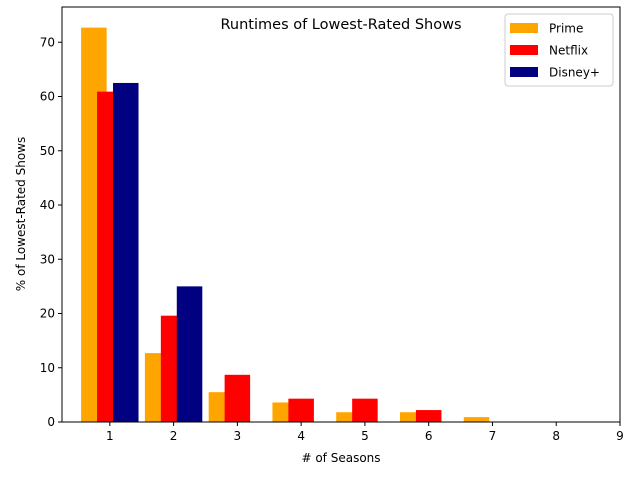 The height and width of the screenshot is (480, 640). I want to click on x-tick-label: 1, so click(110, 436).